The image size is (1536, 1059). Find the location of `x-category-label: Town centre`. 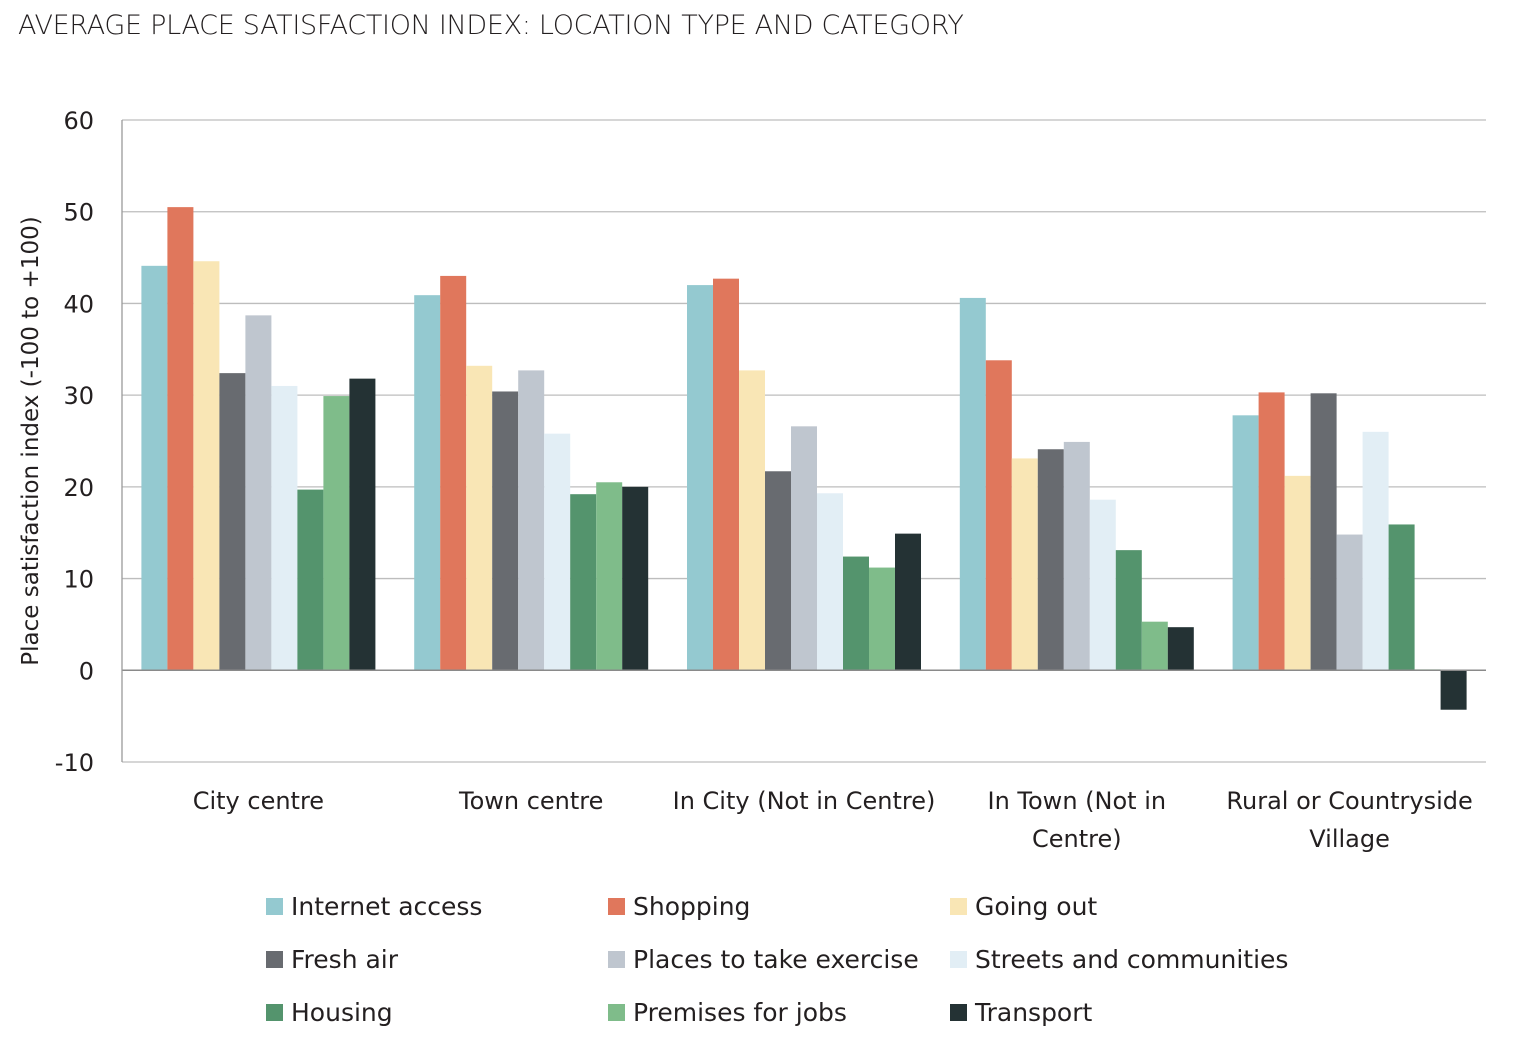

x-category-label: Town centre is located at coordinates (530, 801).